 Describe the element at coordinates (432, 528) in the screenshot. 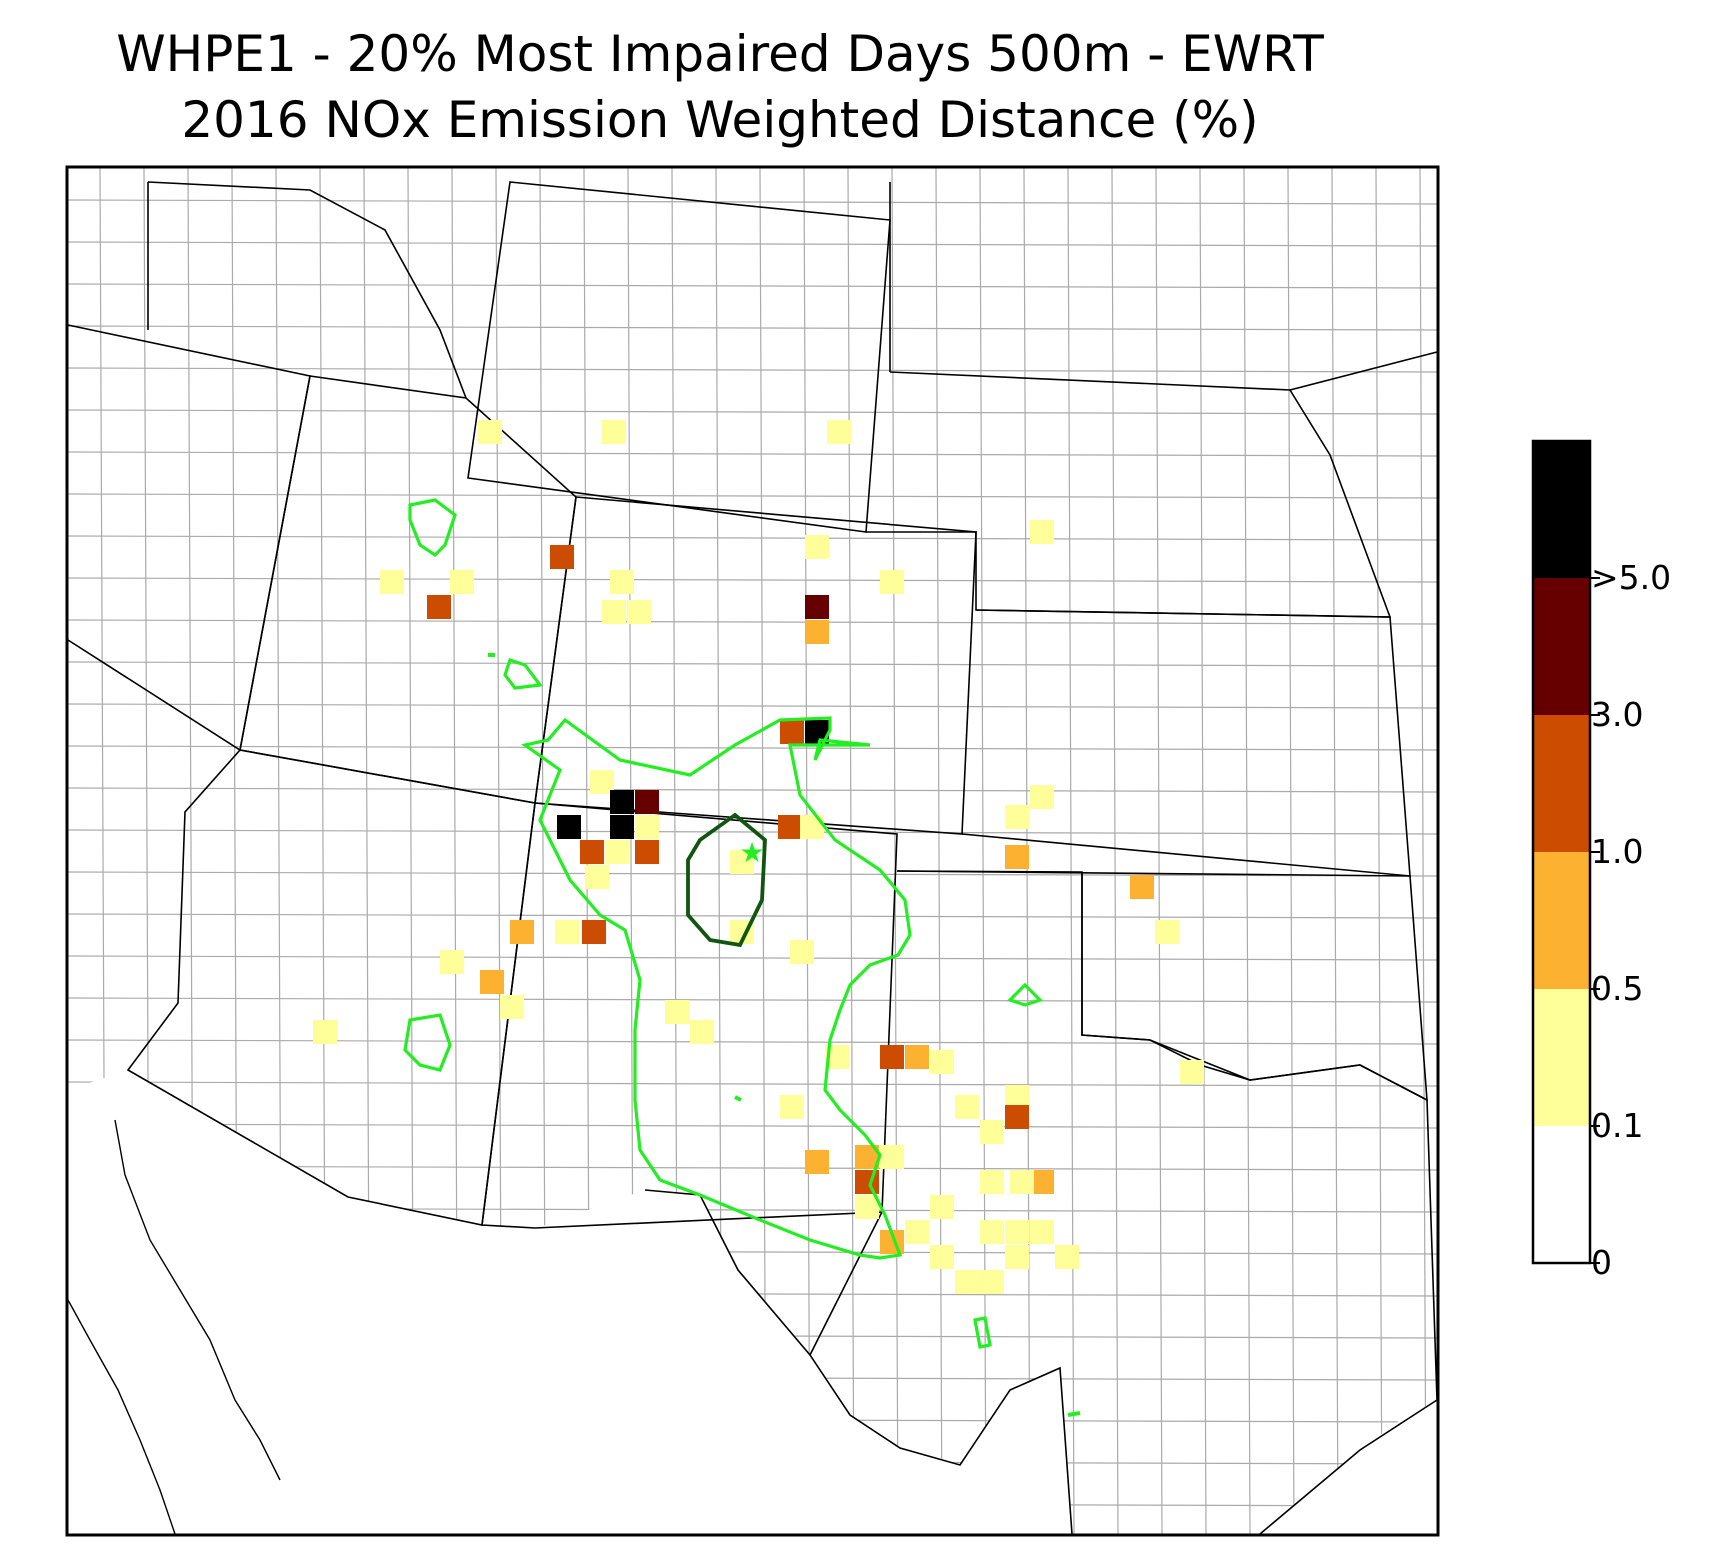

I see `contour-utah-north` at that location.